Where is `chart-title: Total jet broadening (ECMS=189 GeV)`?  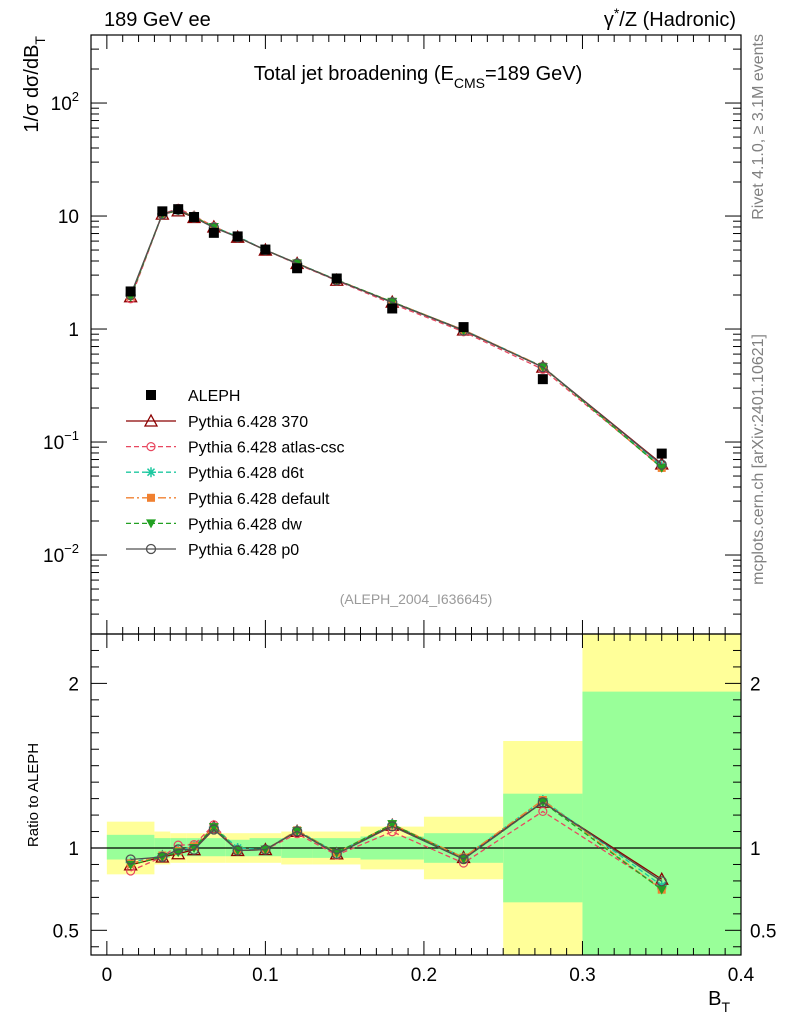 chart-title: Total jet broadening (ECMS=189 GeV) is located at coordinates (418, 77).